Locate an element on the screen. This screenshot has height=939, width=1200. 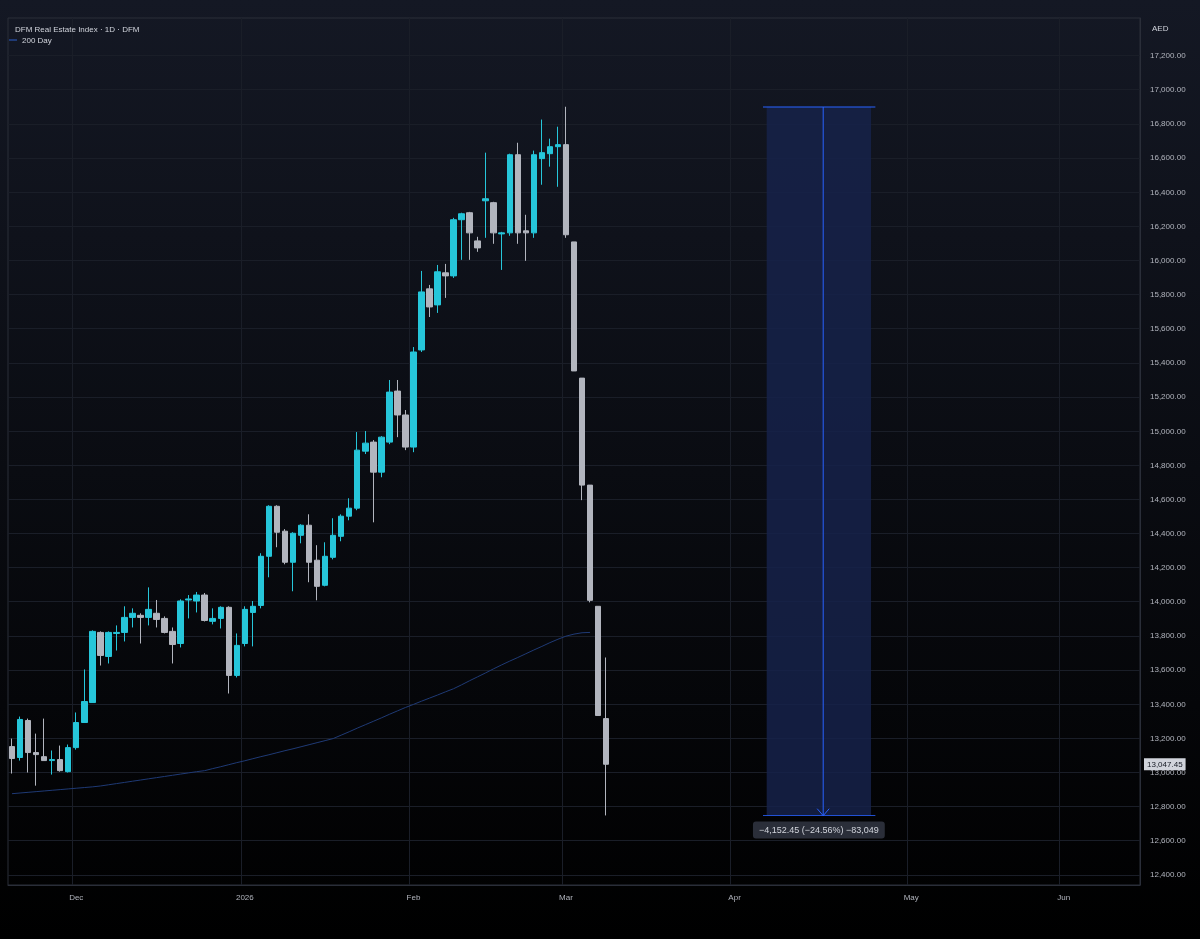
y-tick-label: 13,000.00 is located at coordinates (1168, 772).